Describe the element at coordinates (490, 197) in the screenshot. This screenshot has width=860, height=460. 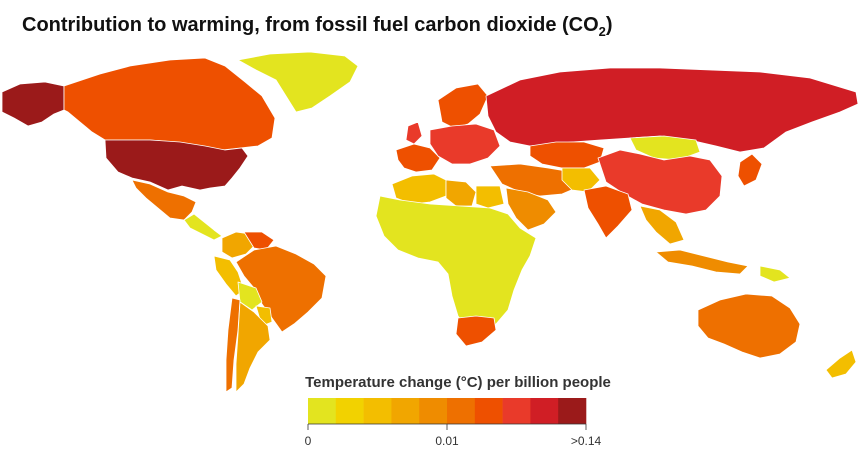
I see `region-egypt` at that location.